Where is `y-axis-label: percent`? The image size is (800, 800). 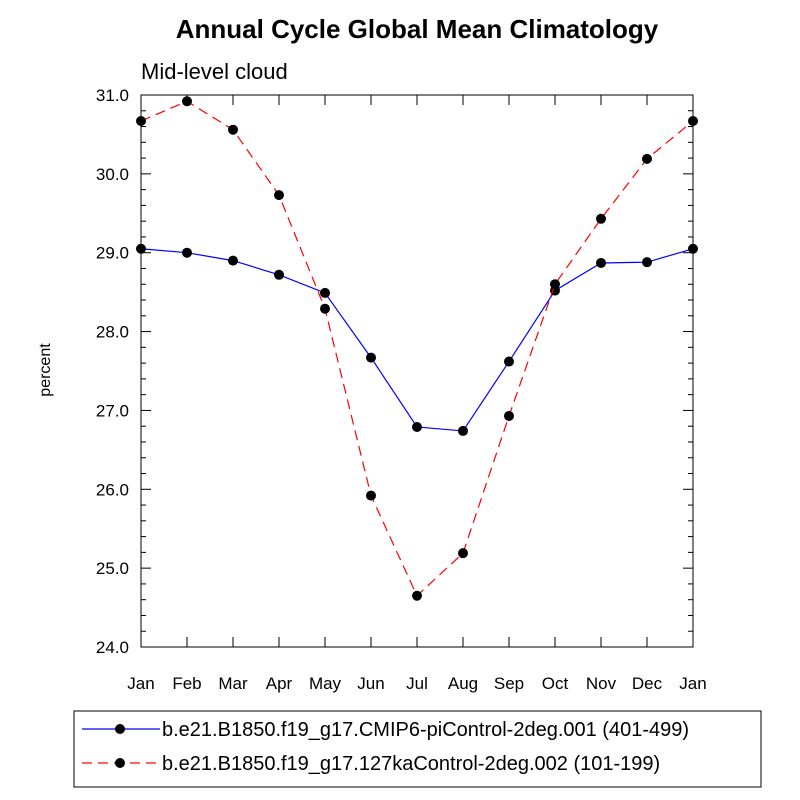 y-axis-label: percent is located at coordinates (45, 370).